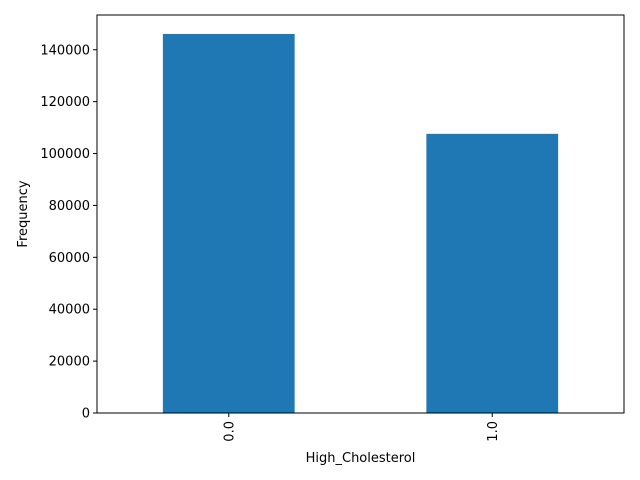 This screenshot has width=640, height=480. Describe the element at coordinates (86, 414) in the screenshot. I see `y-tick-label: 0` at that location.